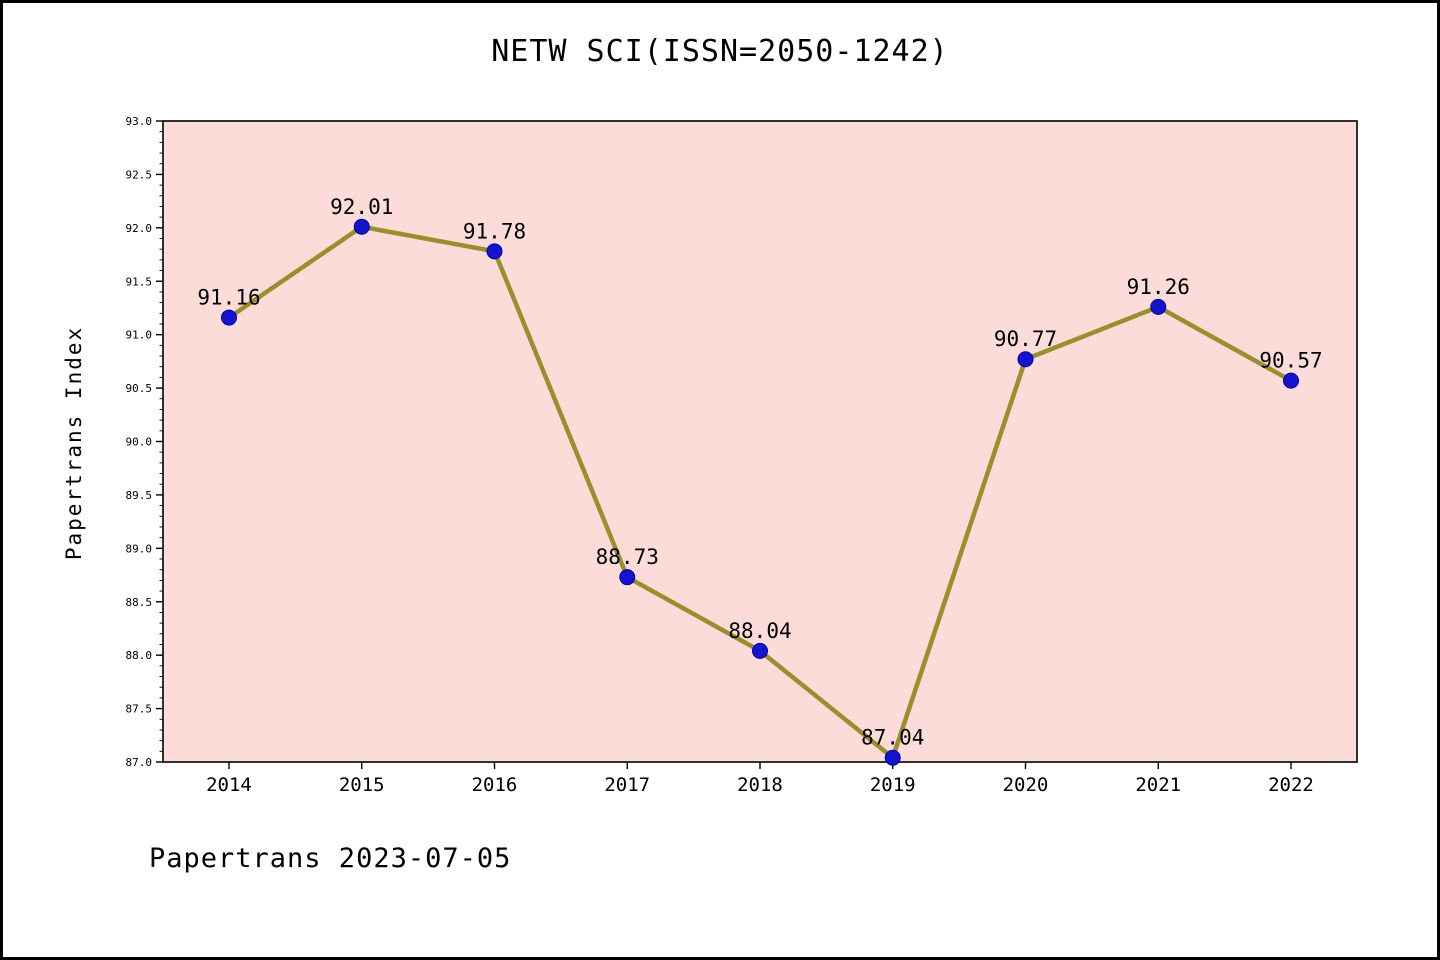  What do you see at coordinates (759, 631) in the screenshot?
I see `value-label: 88.04` at bounding box center [759, 631].